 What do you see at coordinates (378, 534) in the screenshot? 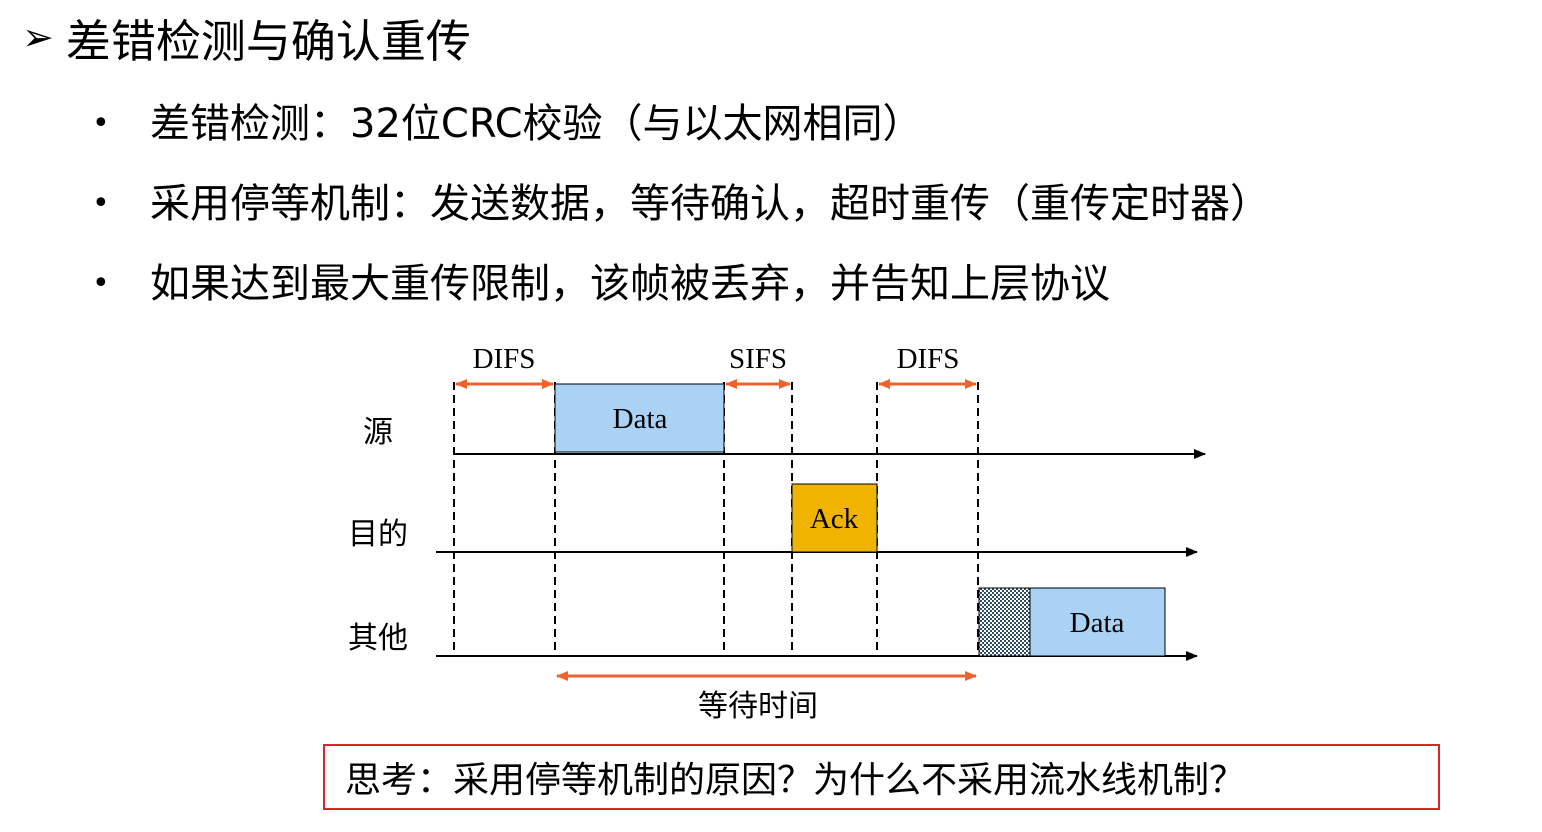
I see `row-label-destination: 目的` at bounding box center [378, 534].